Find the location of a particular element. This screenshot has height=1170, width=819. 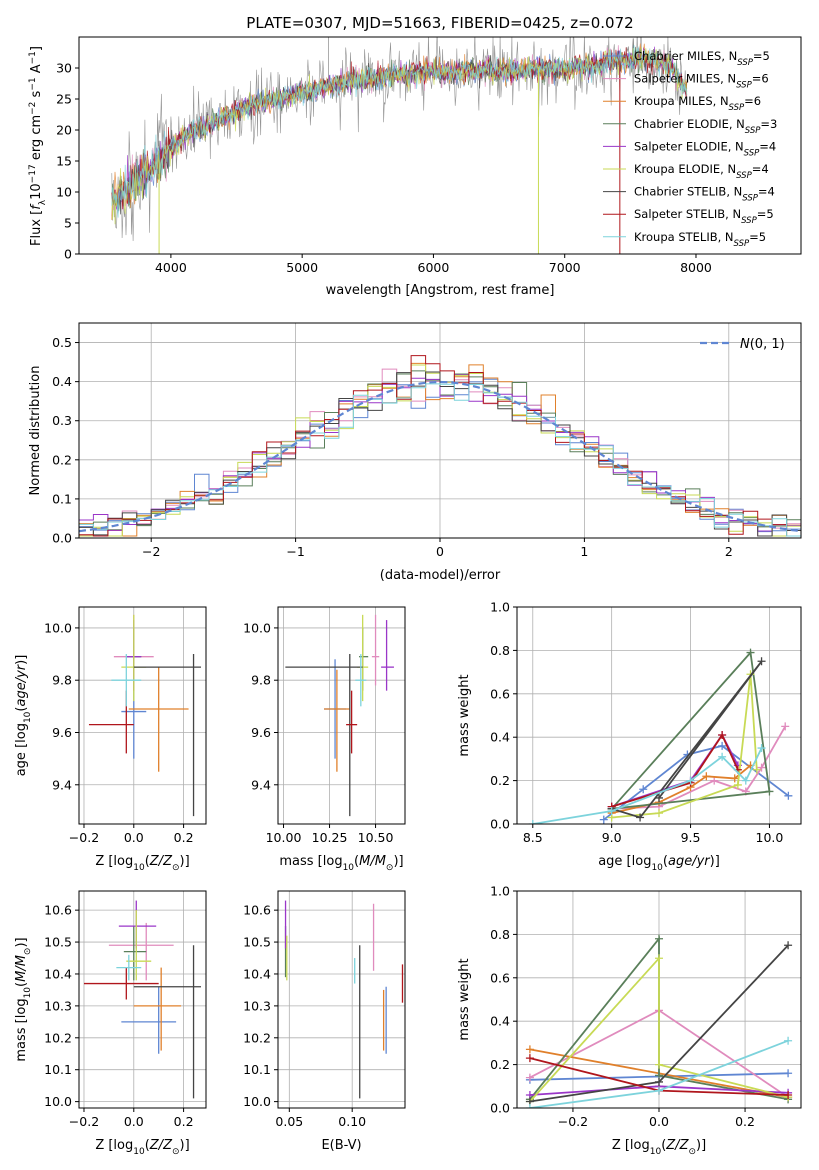

weight-marker-salpeter_miles is located at coordinates (714, 780).